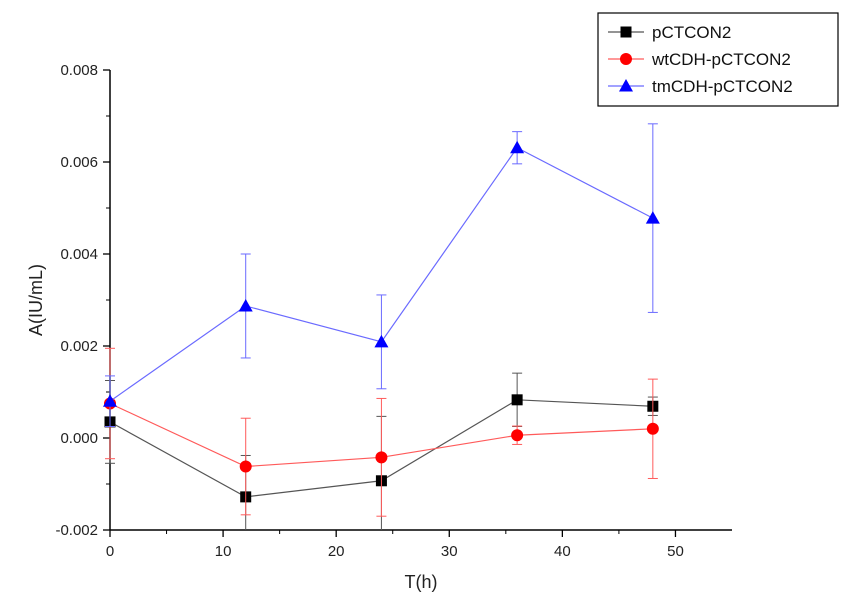  What do you see at coordinates (79, 162) in the screenshot?
I see `y-tick-label: 0.006` at bounding box center [79, 162].